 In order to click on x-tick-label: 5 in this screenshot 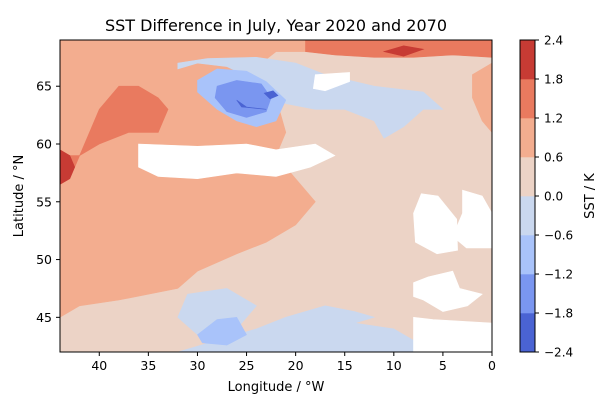, I will do `click(443, 365)`.